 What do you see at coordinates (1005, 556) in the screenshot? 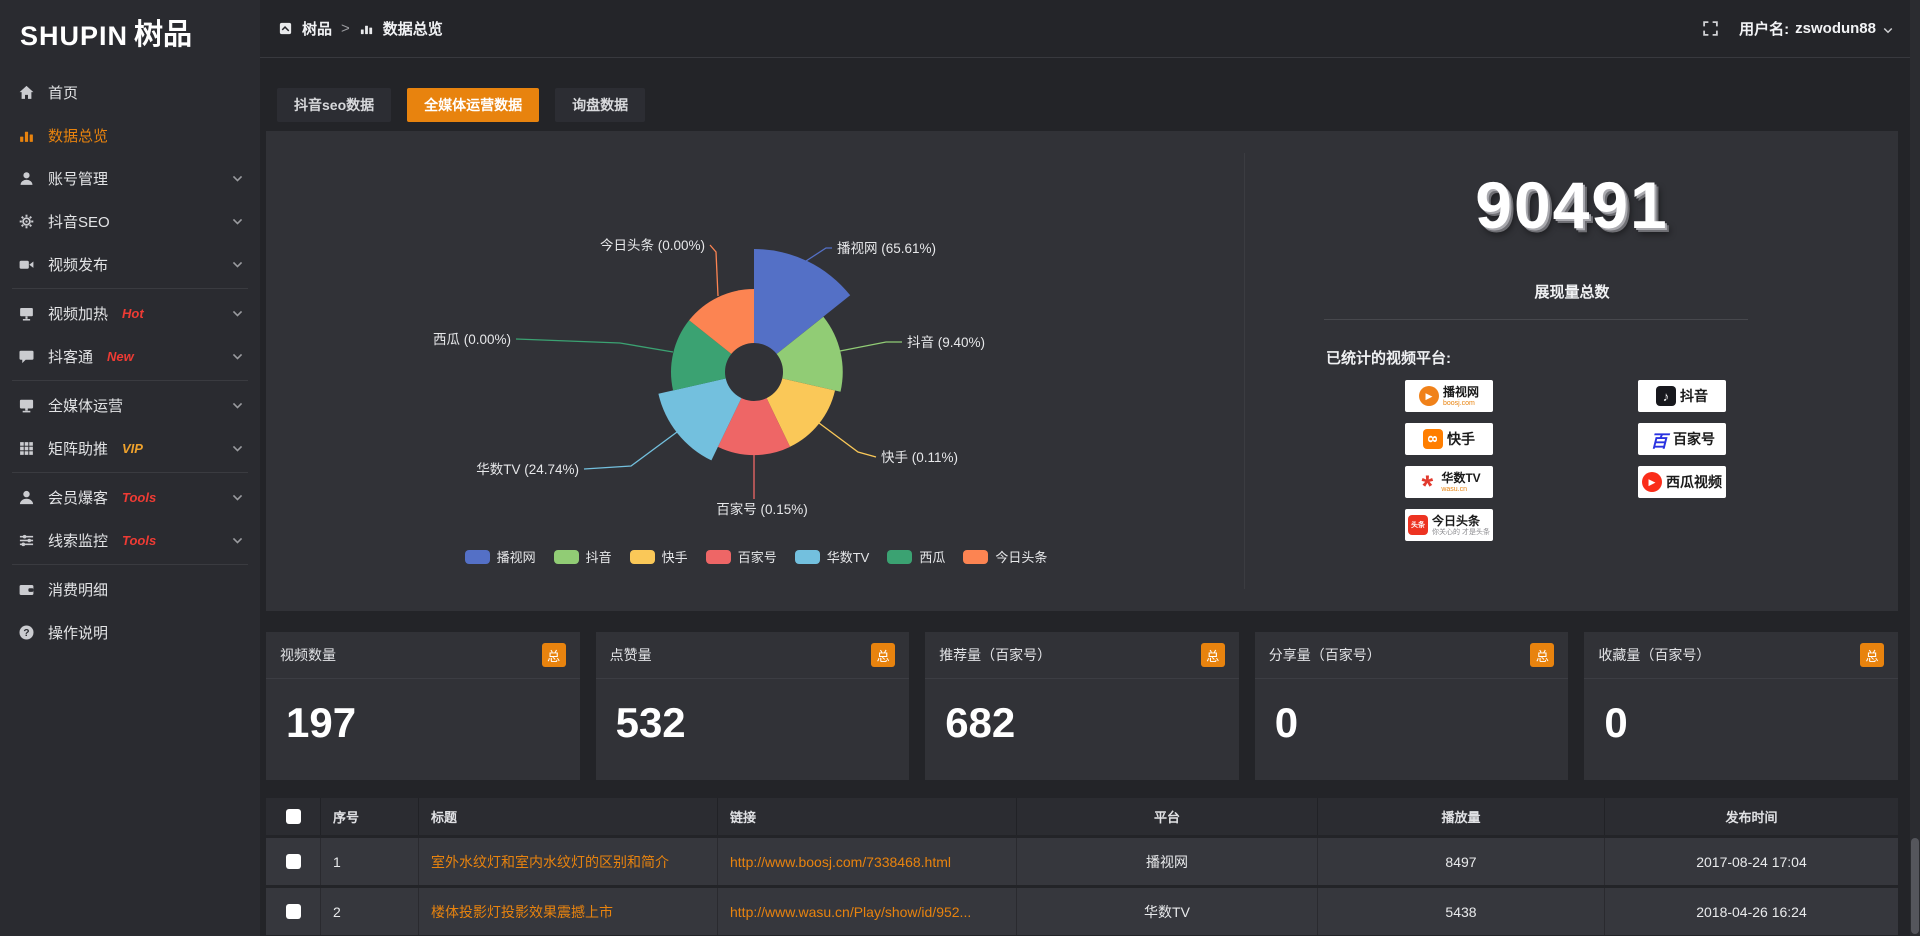
I see `legend-item-今日头条: 今日头条` at bounding box center [1005, 556].